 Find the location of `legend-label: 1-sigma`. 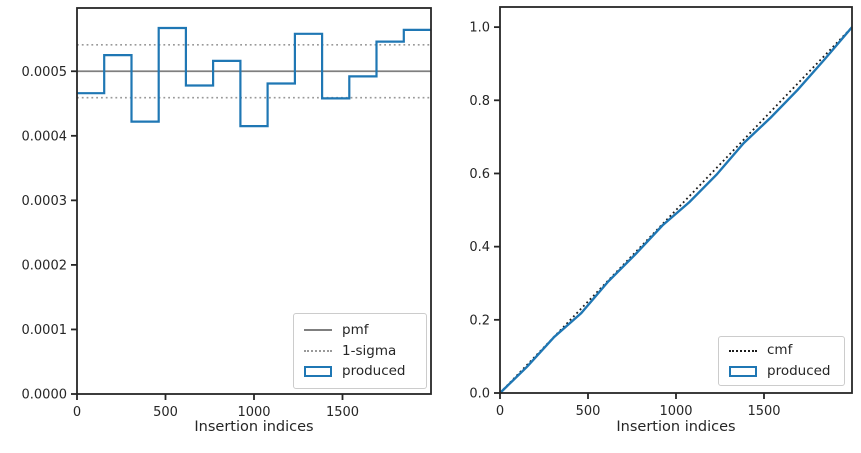

legend-label: 1-sigma is located at coordinates (369, 350).